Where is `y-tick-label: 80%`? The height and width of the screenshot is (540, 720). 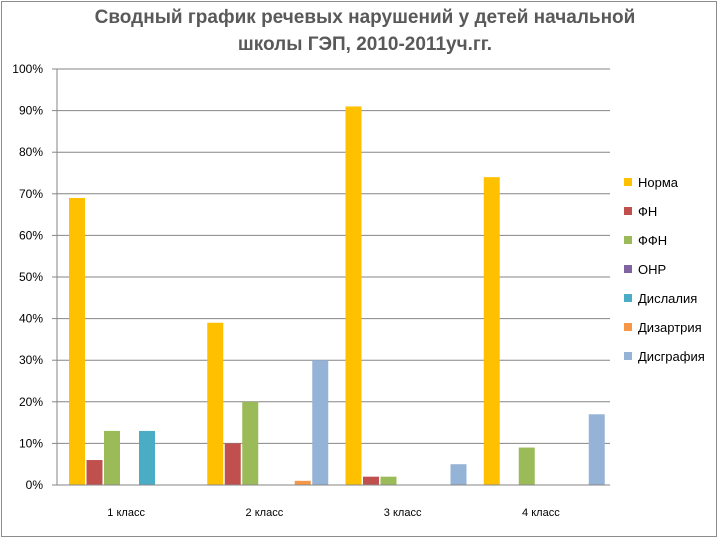 y-tick-label: 80% is located at coordinates (31, 152).